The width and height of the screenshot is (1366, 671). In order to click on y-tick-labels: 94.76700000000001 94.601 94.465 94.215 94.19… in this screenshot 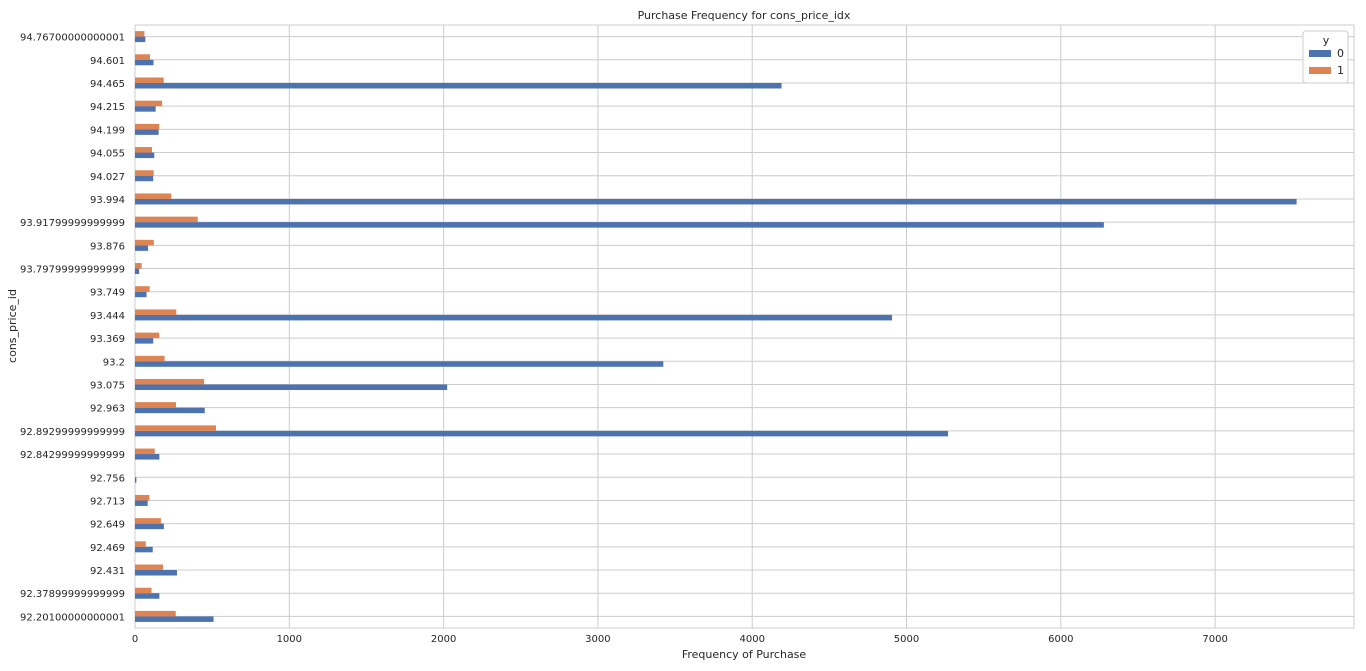, I will do `click(72, 328)`.